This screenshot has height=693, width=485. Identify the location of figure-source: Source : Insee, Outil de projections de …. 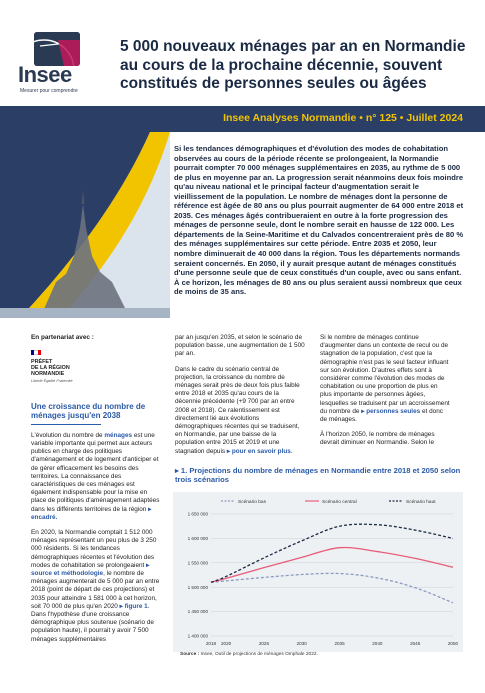
(322, 654).